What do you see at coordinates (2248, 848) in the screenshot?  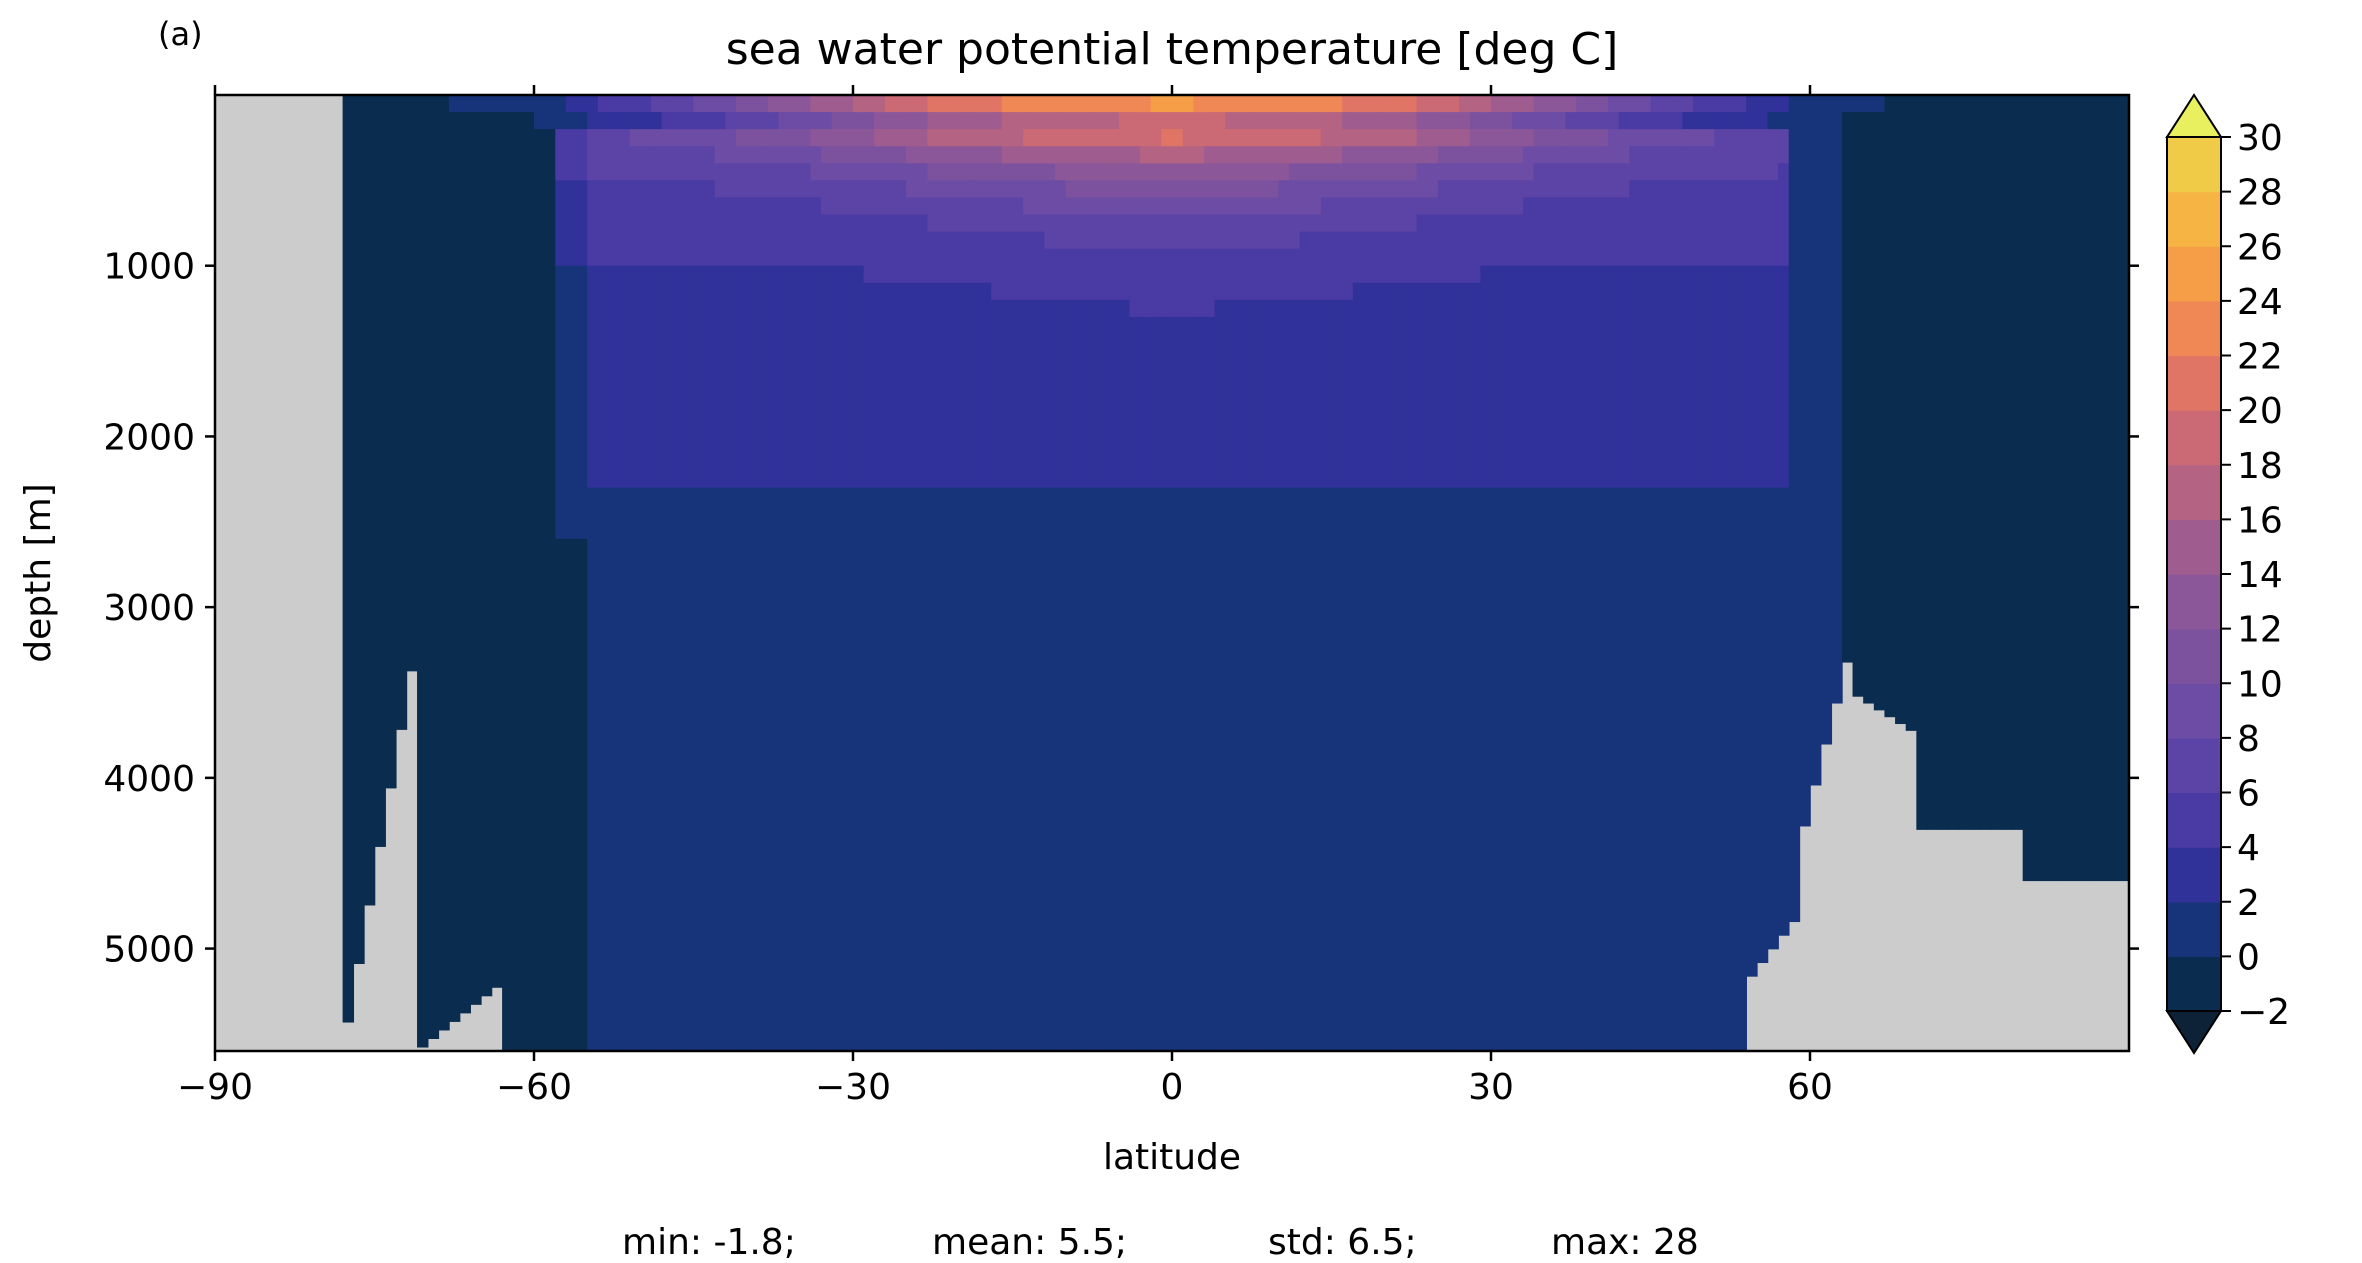 I see `colorbar-tick-label: 4` at bounding box center [2248, 848].